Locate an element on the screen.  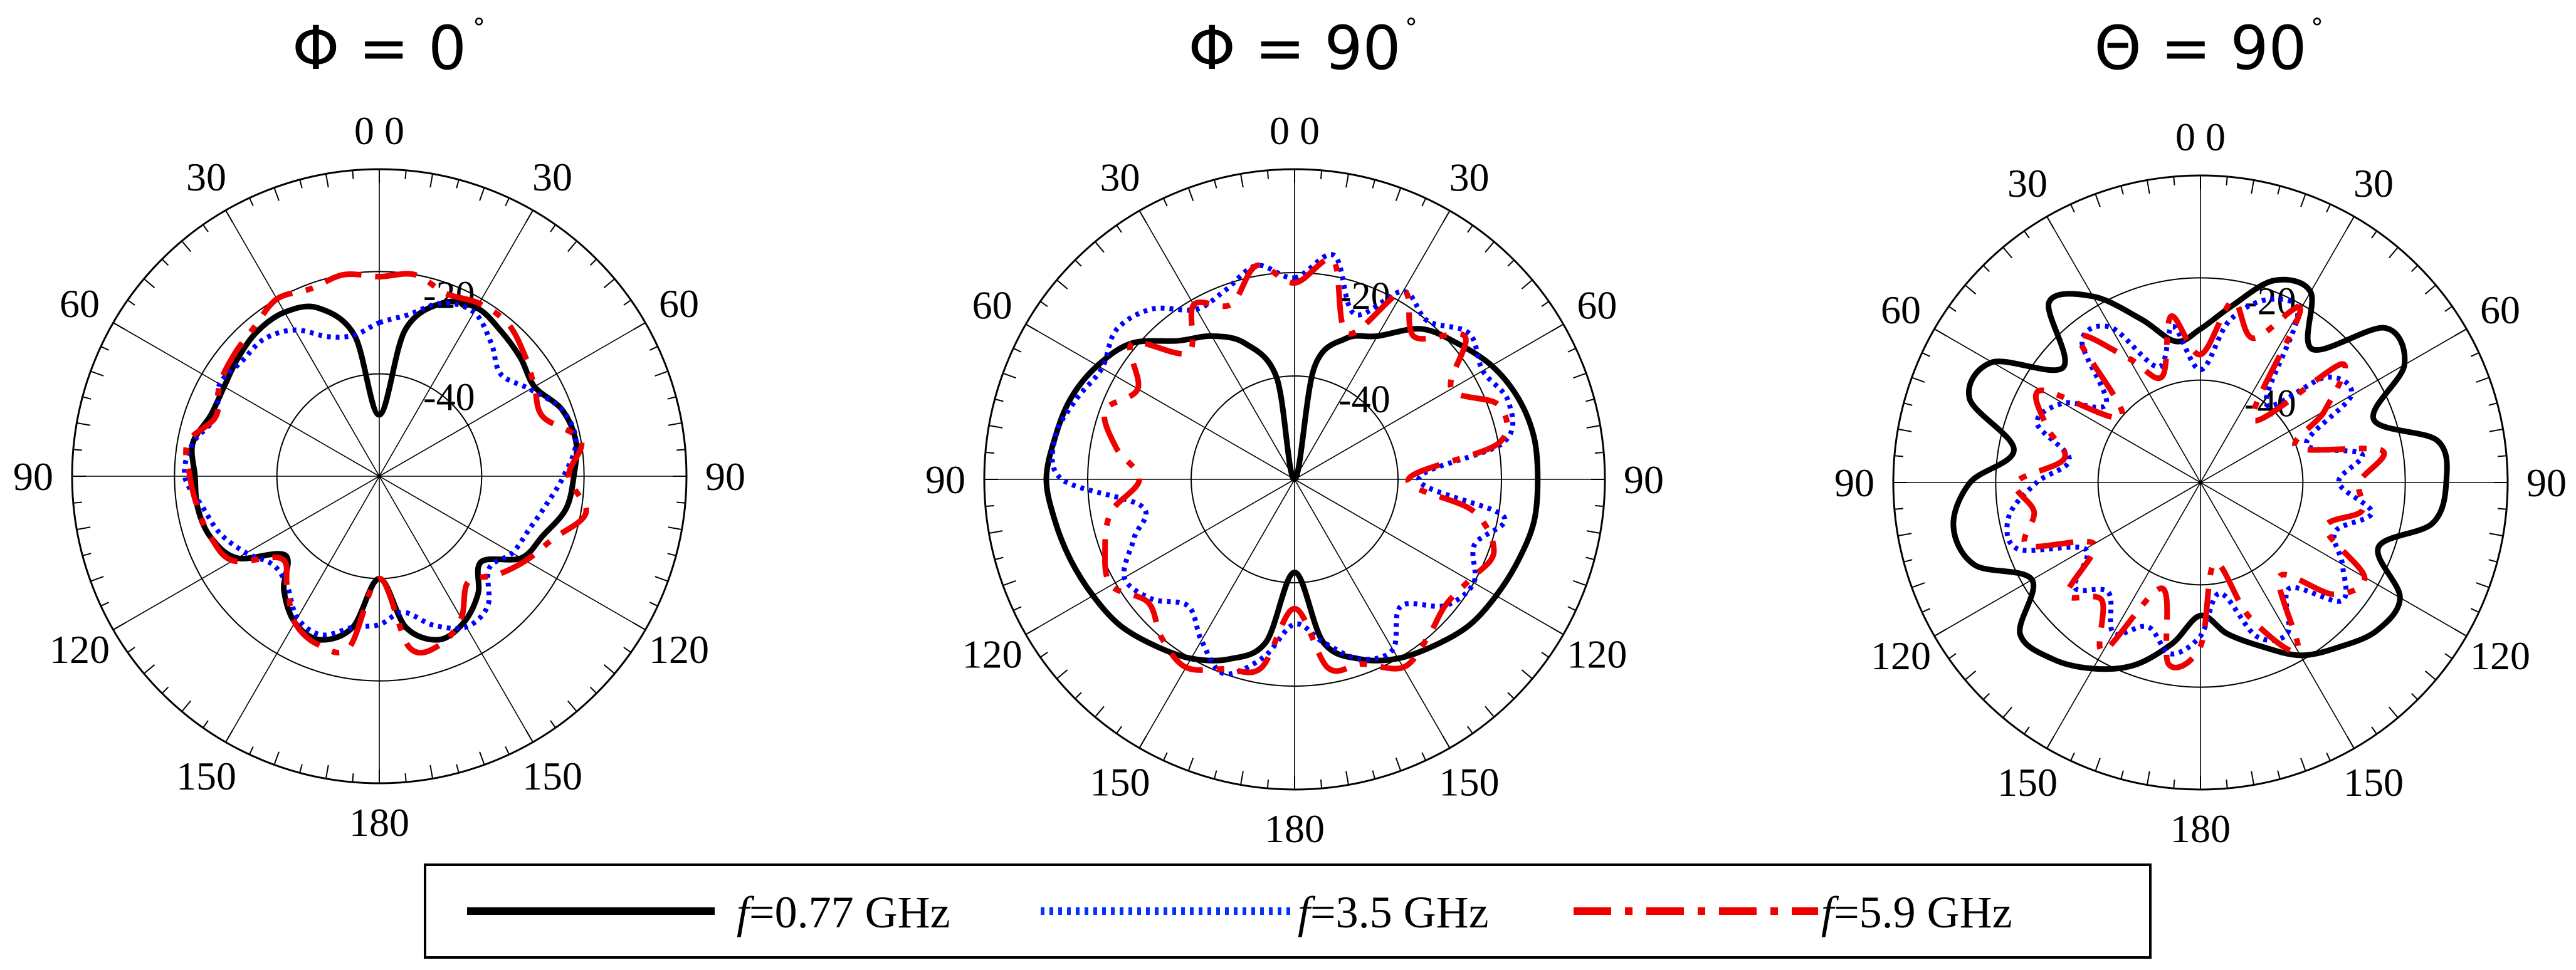
legend-label-1: f=3.5 GHz is located at coordinates (1393, 912).